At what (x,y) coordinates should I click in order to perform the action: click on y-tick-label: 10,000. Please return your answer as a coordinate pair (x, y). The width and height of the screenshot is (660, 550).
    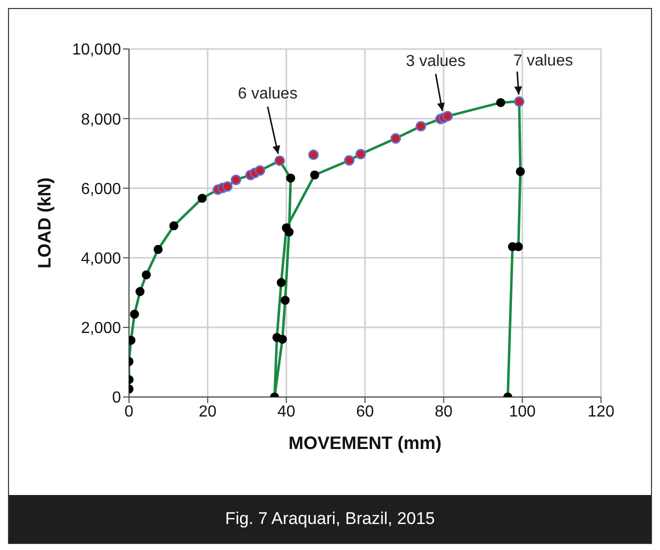
    Looking at the image, I should click on (97, 50).